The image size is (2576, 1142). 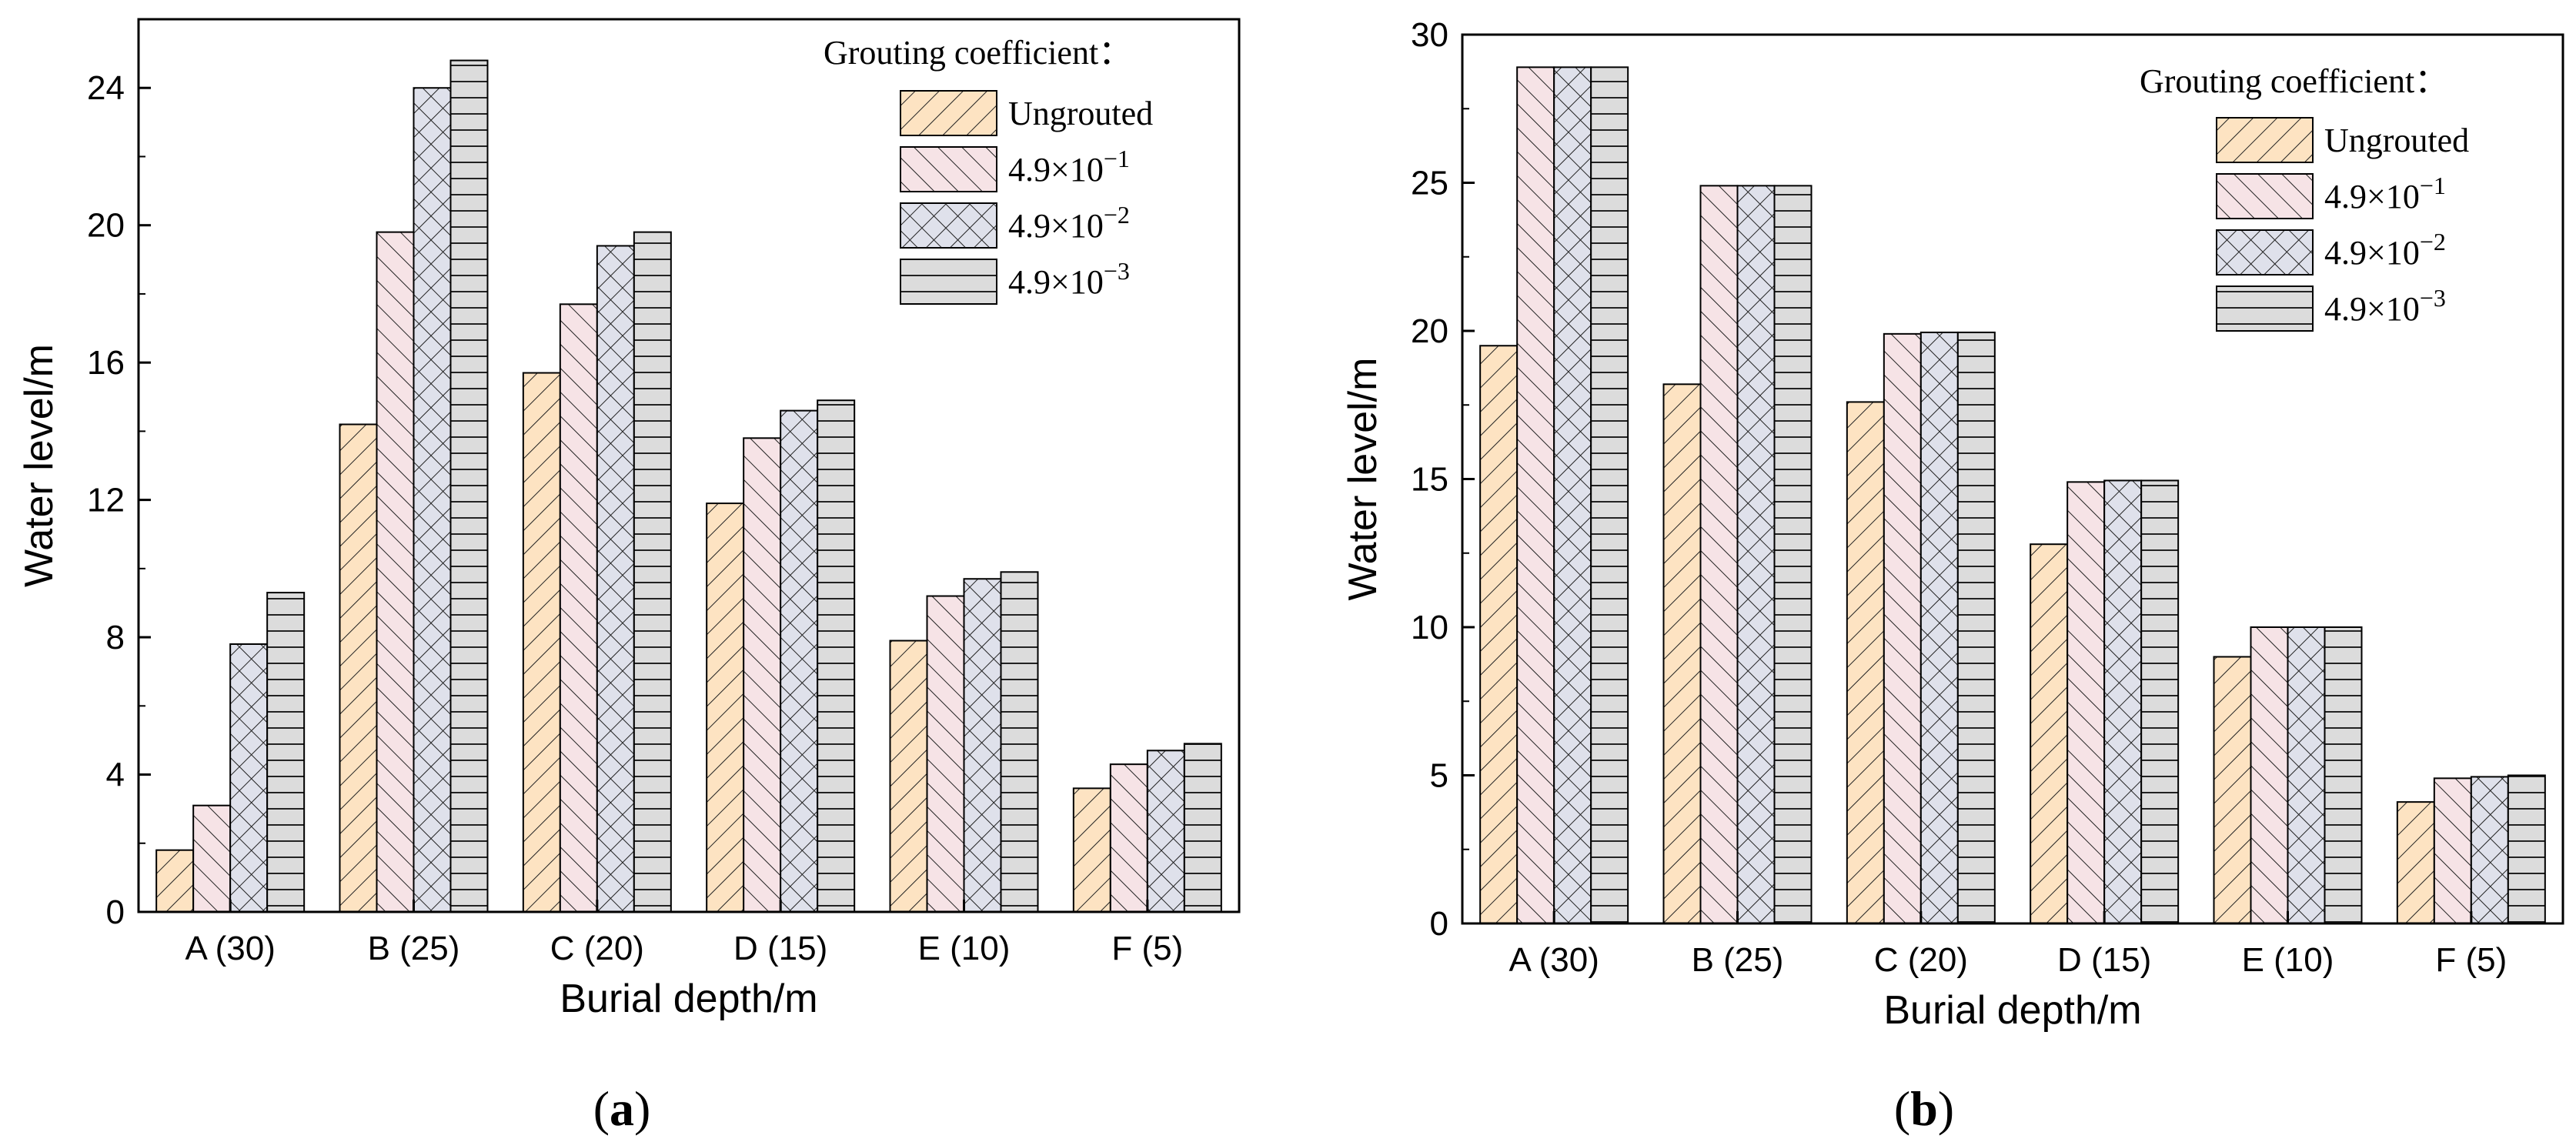 What do you see at coordinates (1439, 776) in the screenshot?
I see `y-tick-label: 5` at bounding box center [1439, 776].